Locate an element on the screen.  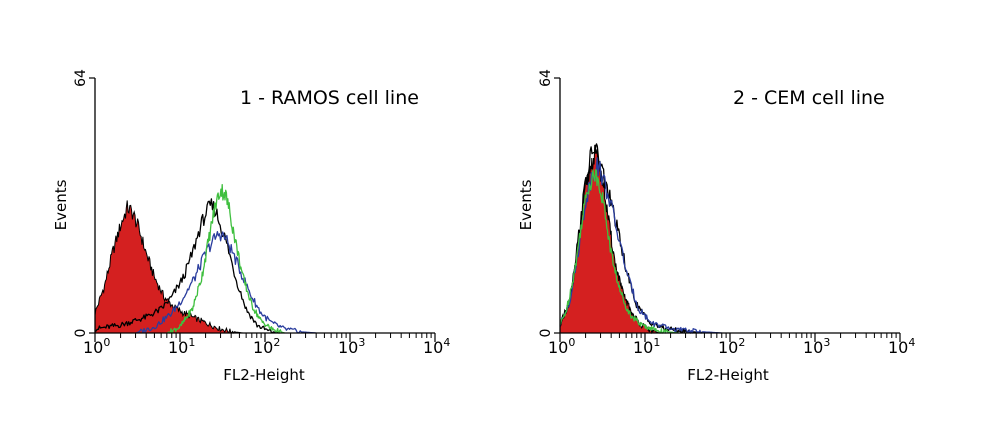
panel-ramos-x-tick-label: 10² is located at coordinates (266, 346).